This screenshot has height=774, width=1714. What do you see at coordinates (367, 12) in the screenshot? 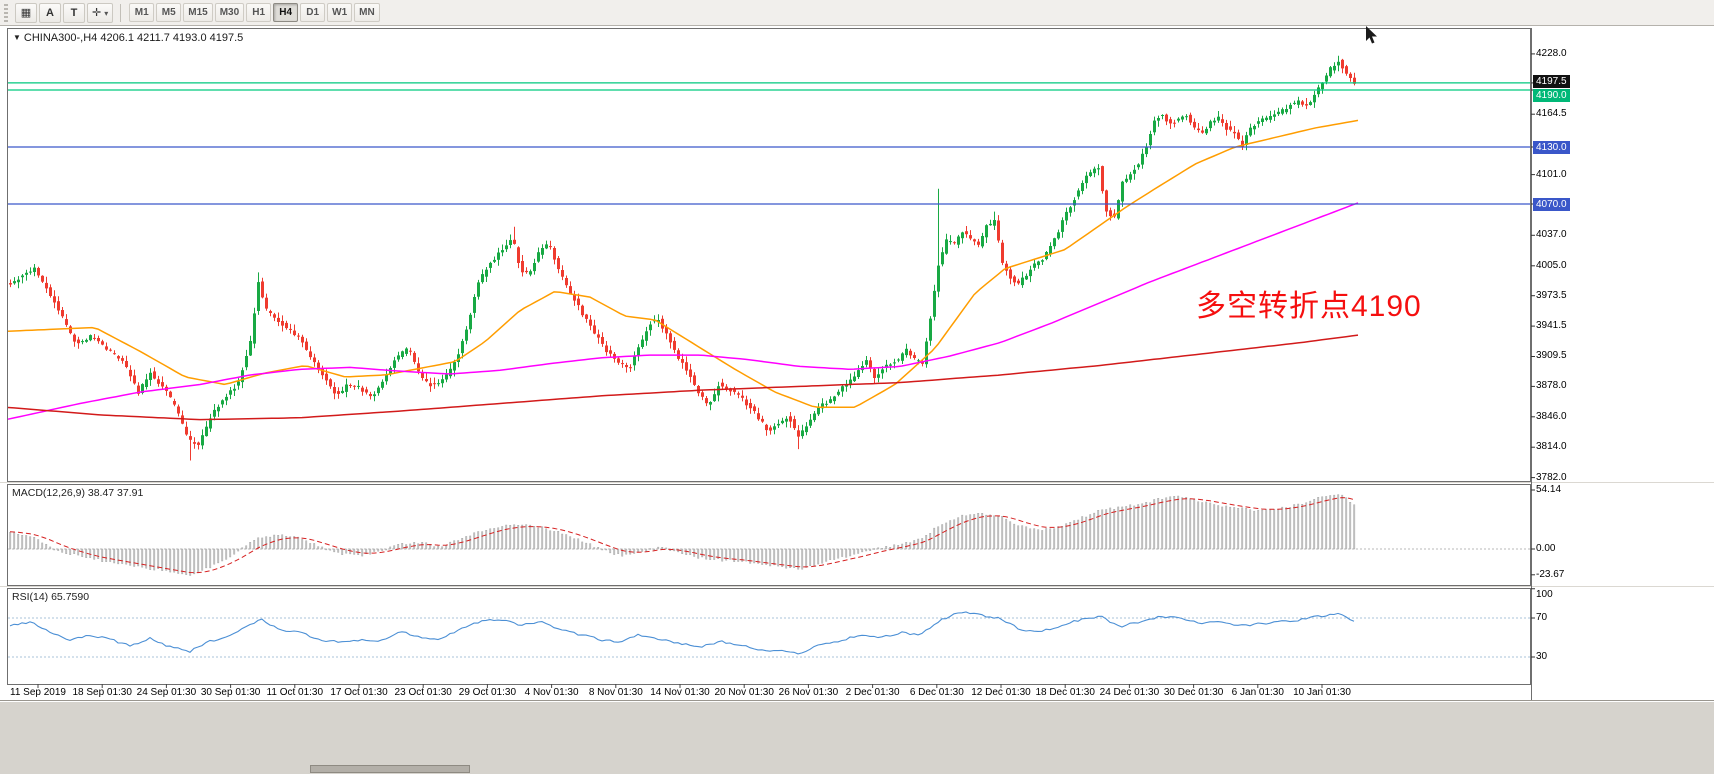
I see `timeframe-mn: MN` at bounding box center [367, 12].